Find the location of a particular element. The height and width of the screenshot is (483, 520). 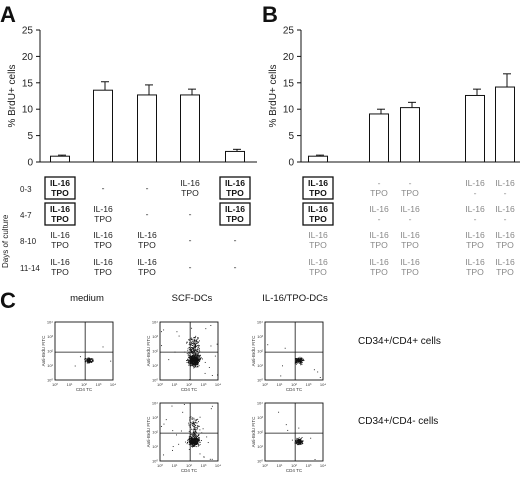

y-axis-label: Anti-BrdU FITC is located at coordinates (148, 432).